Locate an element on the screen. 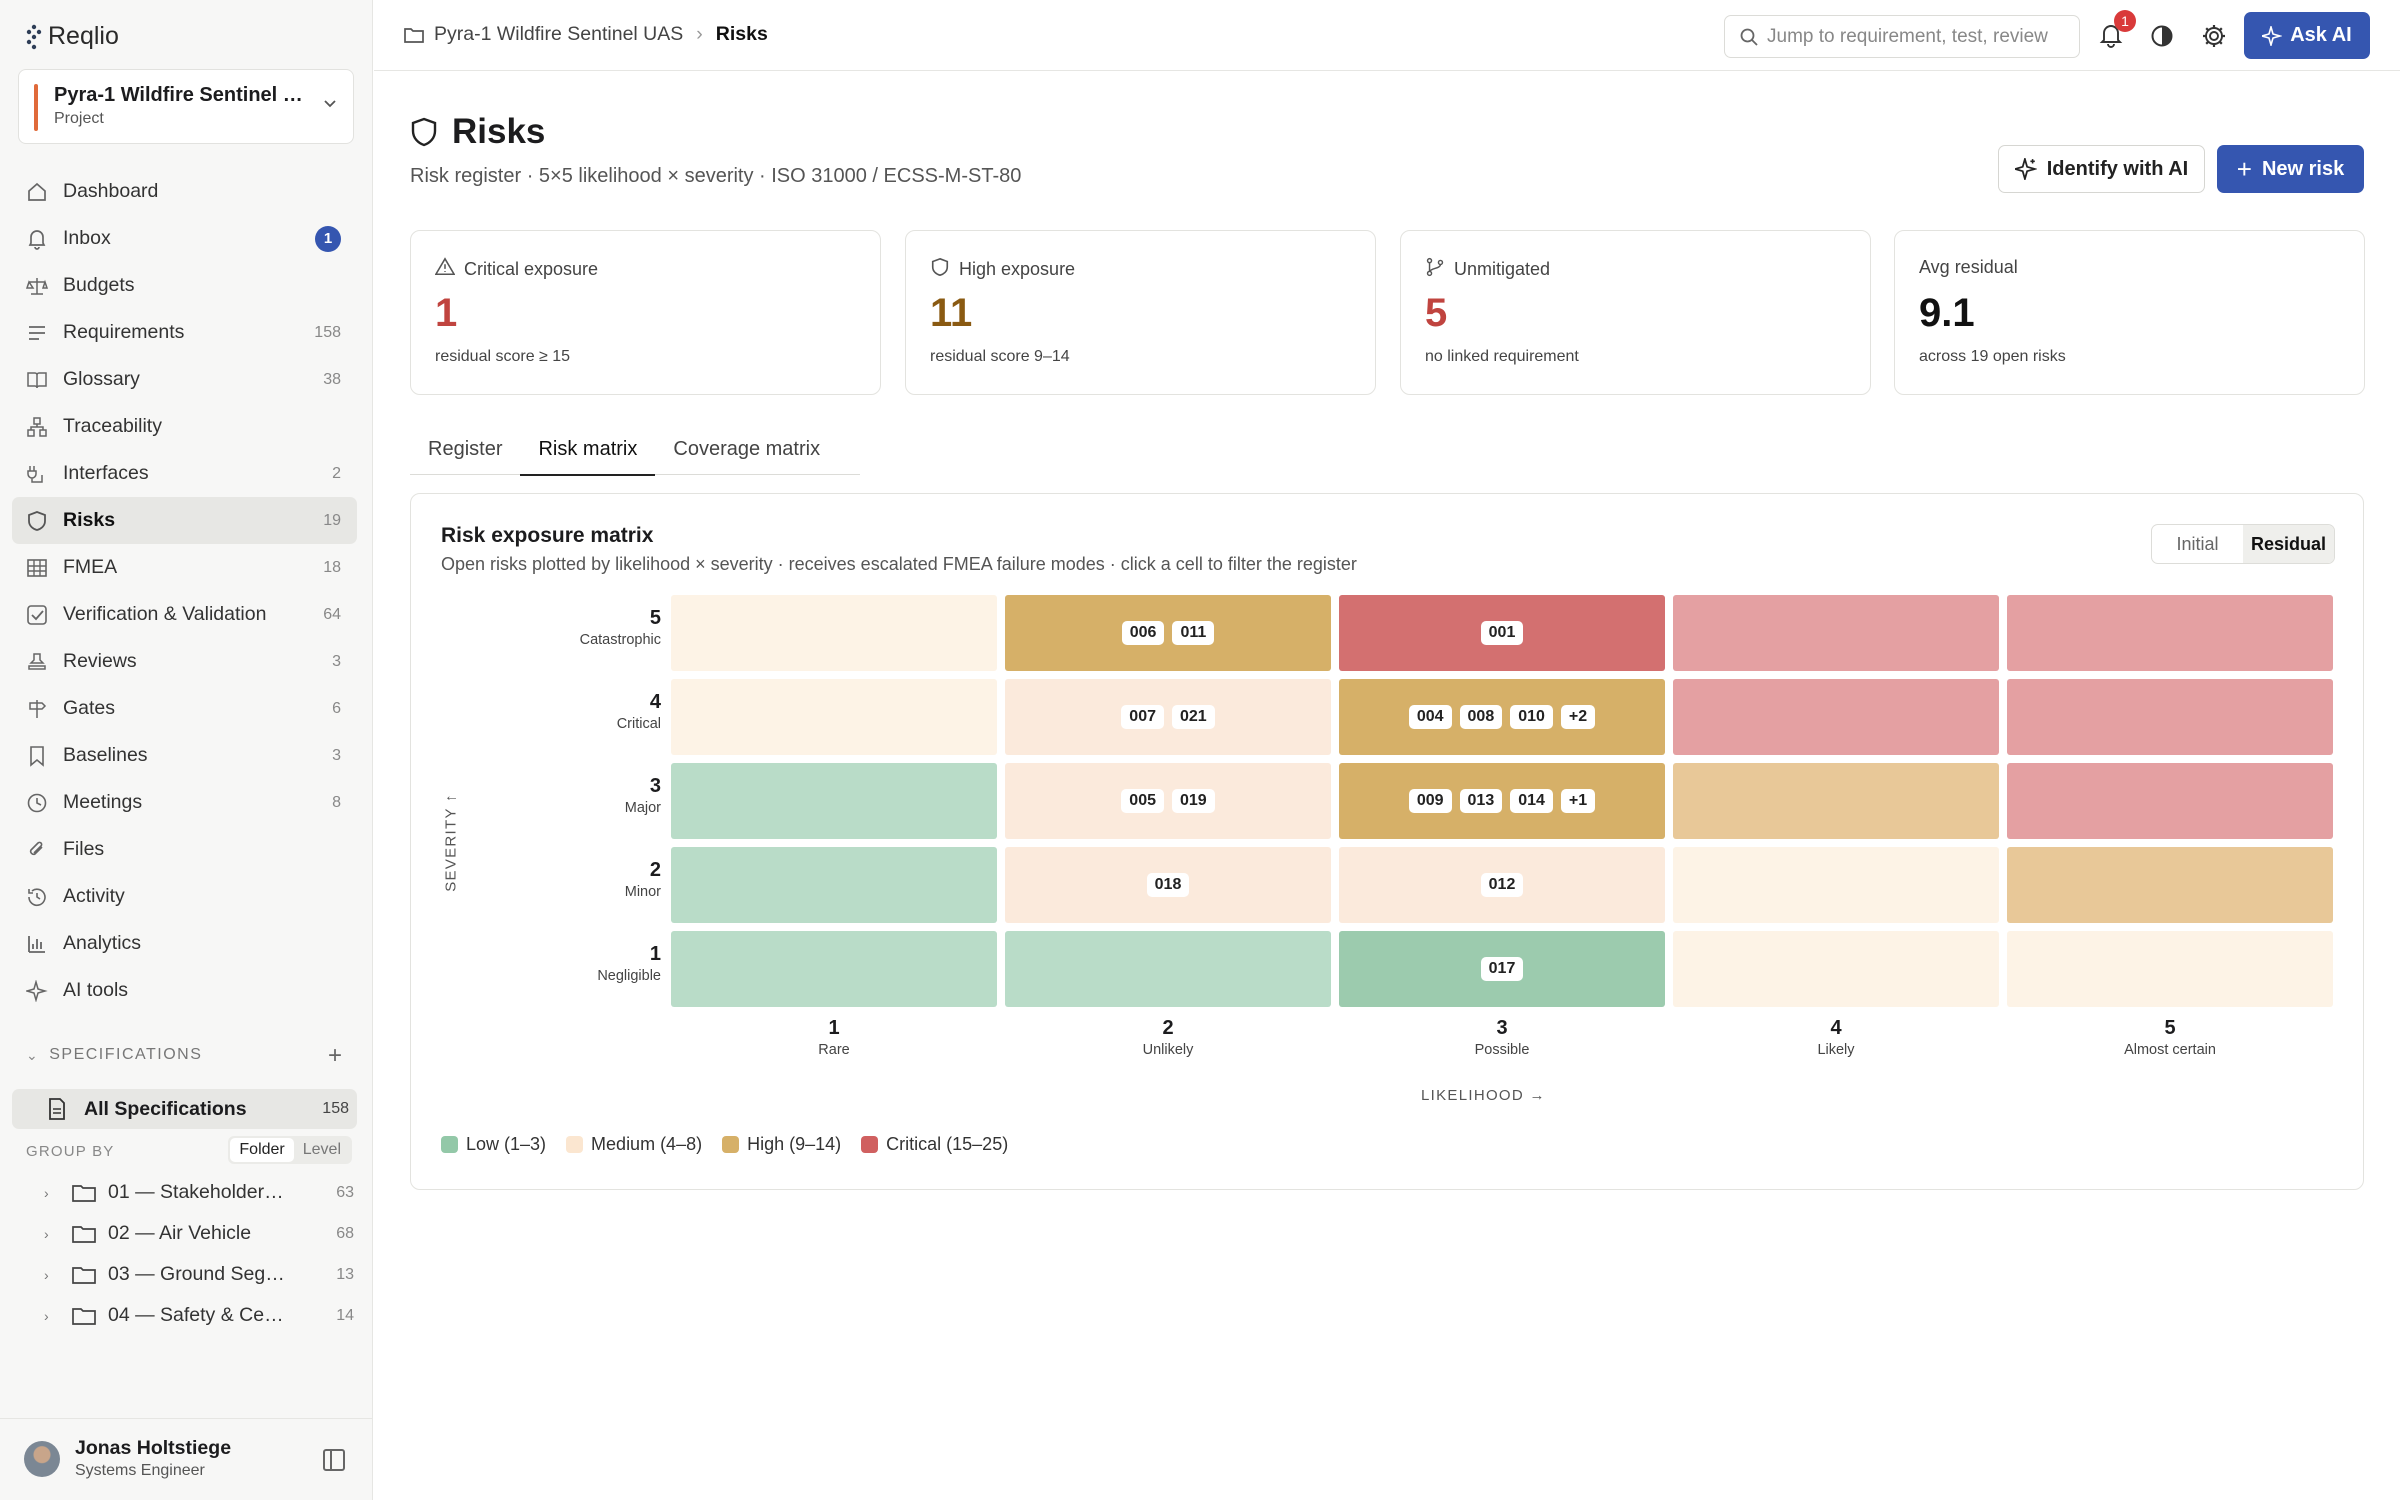 The width and height of the screenshot is (2400, 1500). sidebar-item-interfaces: Interfaces 2 is located at coordinates (184, 473).